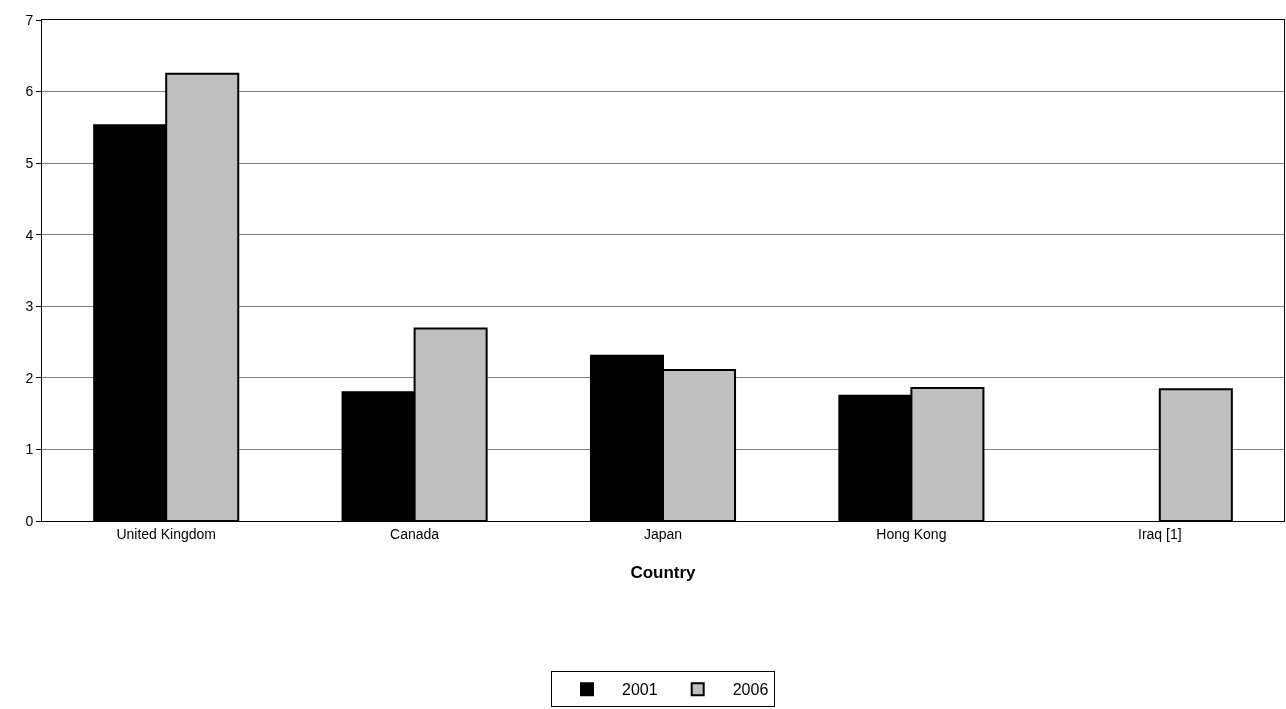 The width and height of the screenshot is (1286, 709). I want to click on y-tick-label: 1, so click(29, 449).